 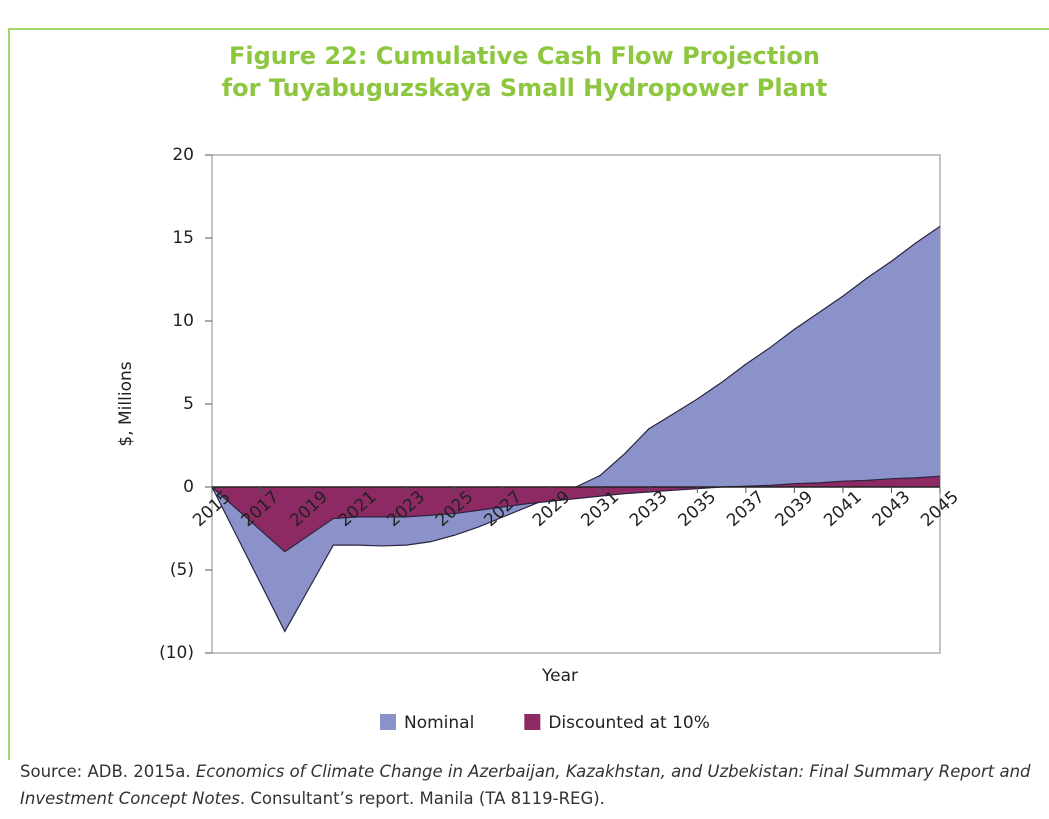 What do you see at coordinates (183, 155) in the screenshot?
I see `y-tick-label: 20` at bounding box center [183, 155].